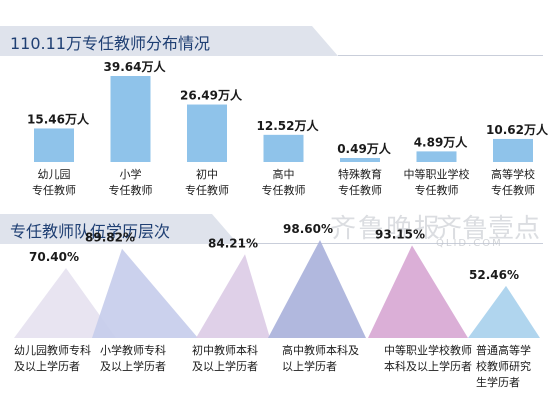  What do you see at coordinates (58, 118) in the screenshot?
I see `bar-value-label: 15.46万人` at bounding box center [58, 118].